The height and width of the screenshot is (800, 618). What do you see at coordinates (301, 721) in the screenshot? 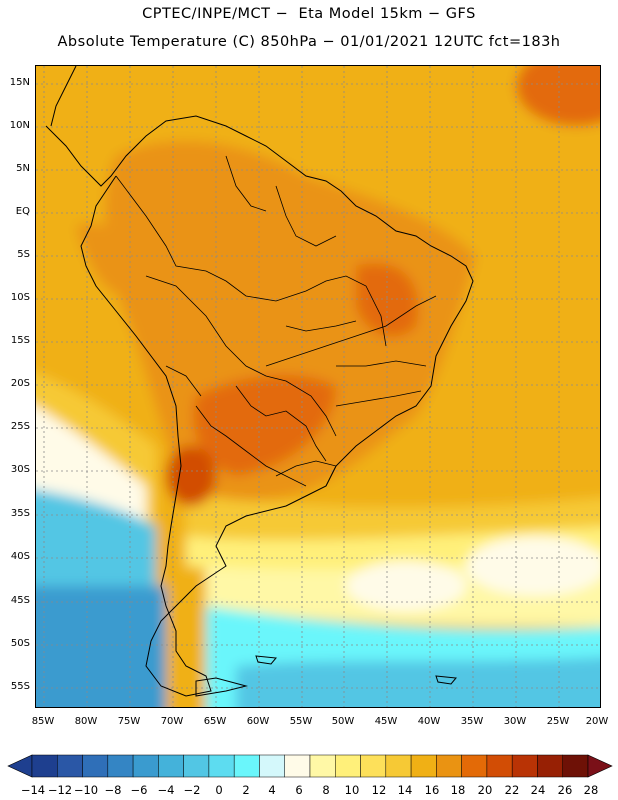
I see `lon-label-55w: 55W` at bounding box center [301, 721].